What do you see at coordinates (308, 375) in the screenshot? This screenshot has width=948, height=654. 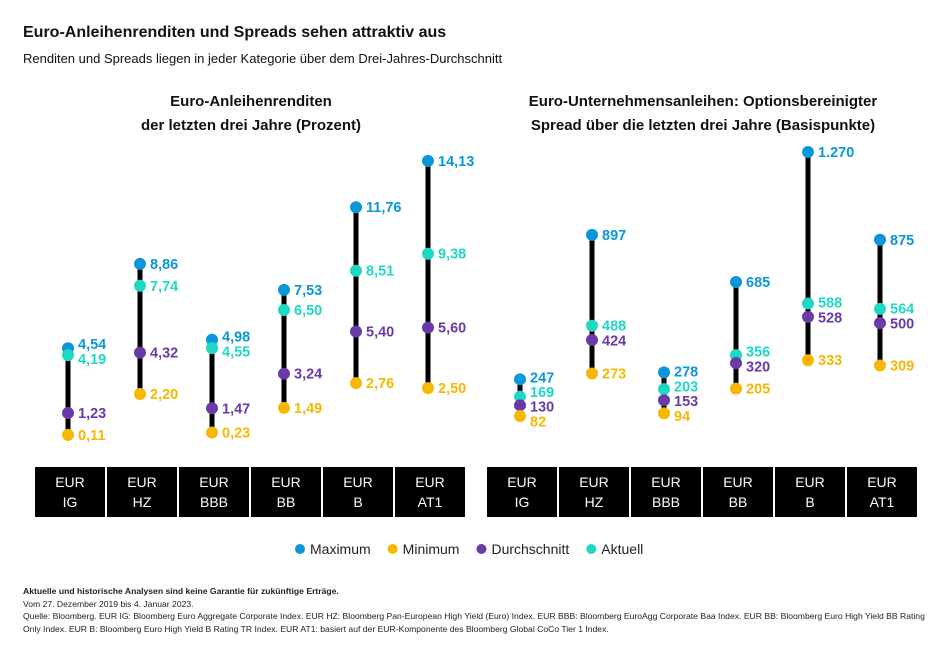 I see `data-label-durchschnitt: 3,24` at bounding box center [308, 375].